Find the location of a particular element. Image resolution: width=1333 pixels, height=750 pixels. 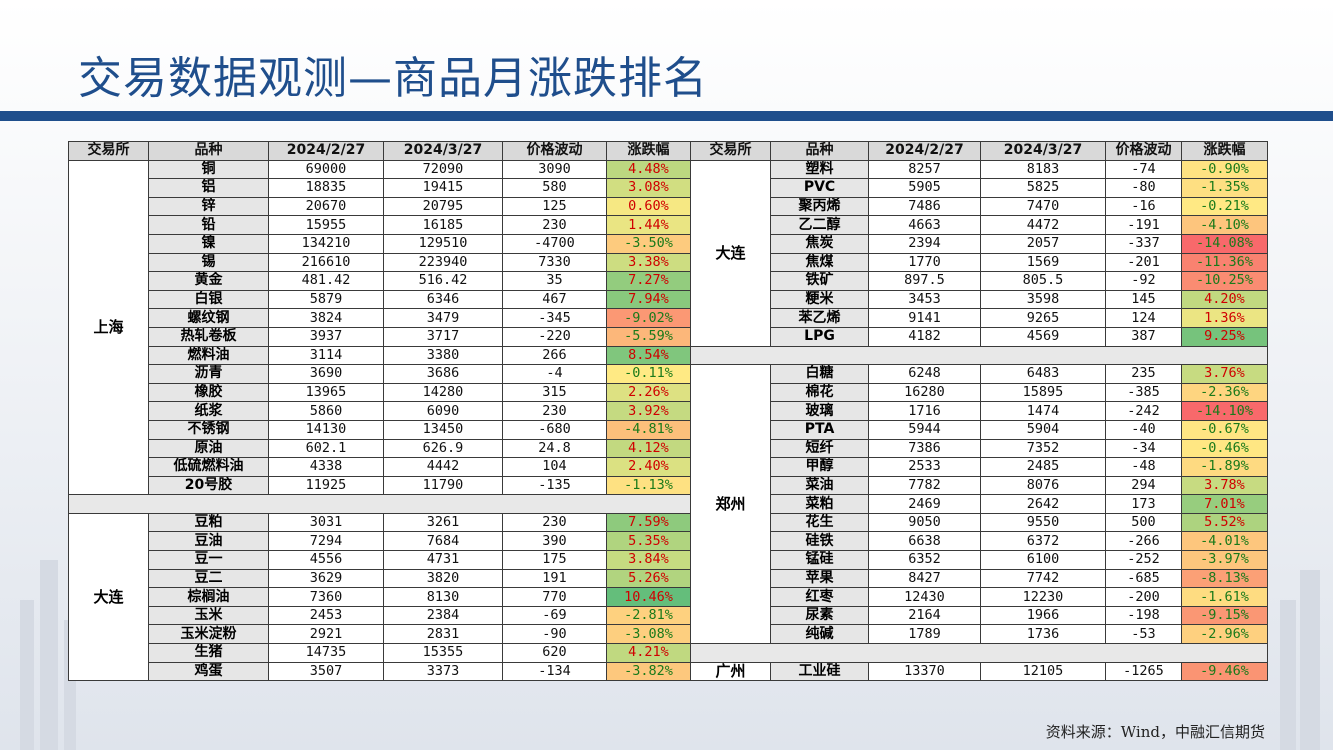

price-2024-3-27: 6090 is located at coordinates (443, 411).